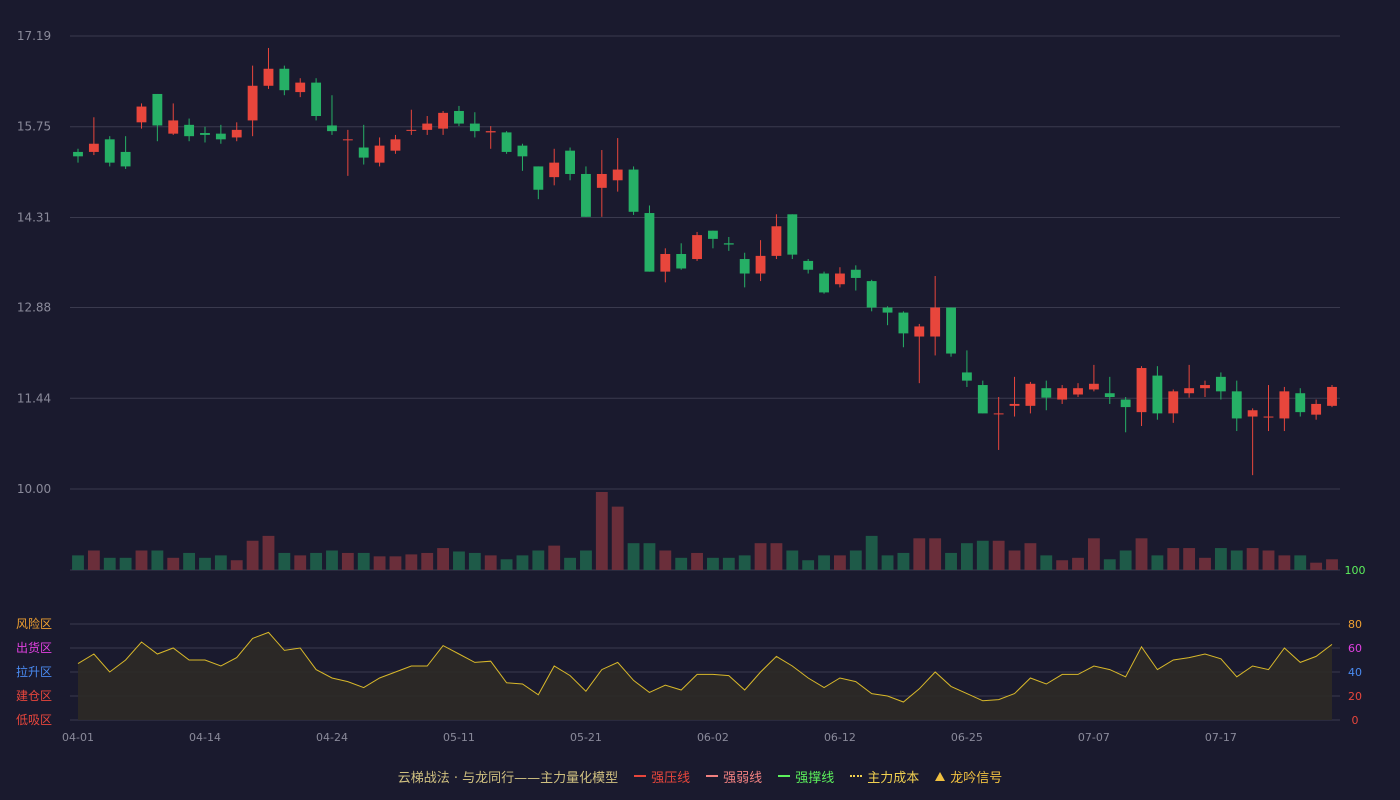 This screenshot has width=1400, height=800. What do you see at coordinates (34, 308) in the screenshot?
I see `price-tick-label: 12.88` at bounding box center [34, 308].